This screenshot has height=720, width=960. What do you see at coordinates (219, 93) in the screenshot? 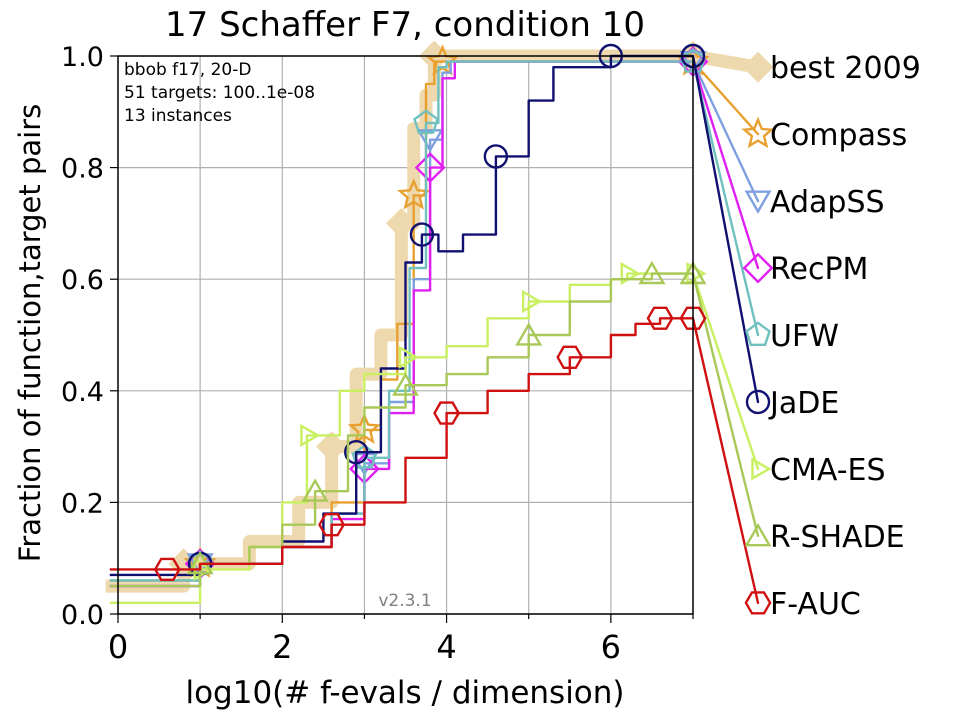
I see `info-line-2: 51 targets: 100..1e-08` at bounding box center [219, 93].